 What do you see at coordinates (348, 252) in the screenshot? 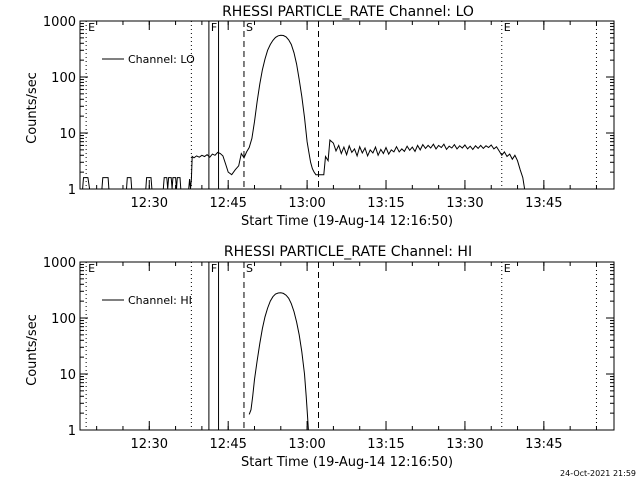
I see `chart-title: RHESSI PARTICLE_RATE Channel: HI` at bounding box center [348, 252].